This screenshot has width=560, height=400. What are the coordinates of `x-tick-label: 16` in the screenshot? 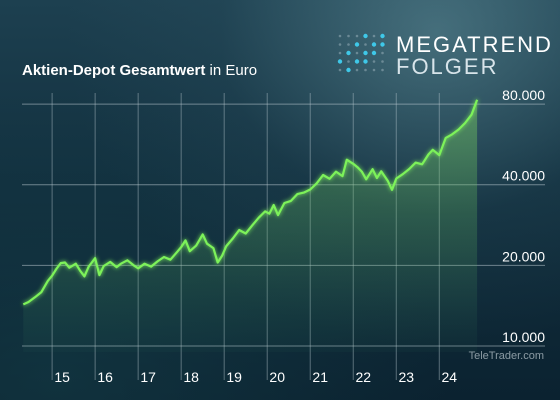 It's located at (105, 377).